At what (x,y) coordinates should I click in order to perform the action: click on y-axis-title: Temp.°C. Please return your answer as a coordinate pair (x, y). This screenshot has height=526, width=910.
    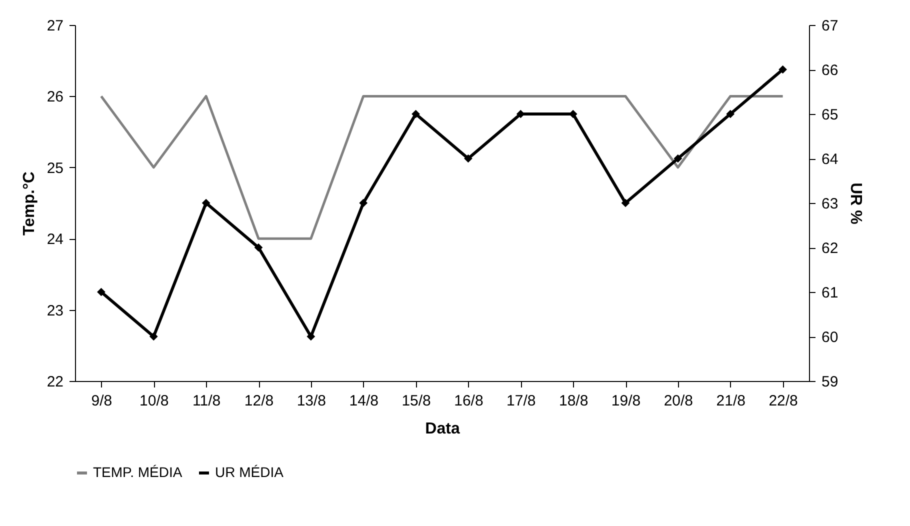
    Looking at the image, I should click on (29, 203).